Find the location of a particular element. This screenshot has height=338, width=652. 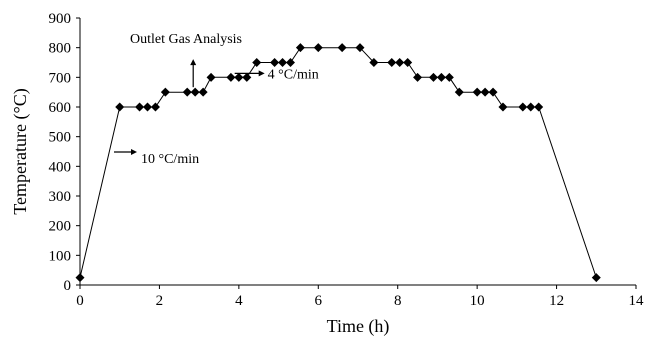

x-tick-label: 6 is located at coordinates (319, 301).